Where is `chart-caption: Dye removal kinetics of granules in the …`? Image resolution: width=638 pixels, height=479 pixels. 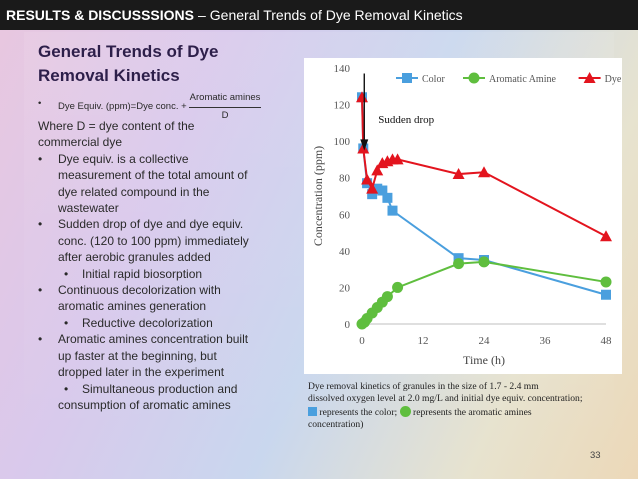
chart-caption: Dye removal kinetics of granules in the … is located at coordinates (463, 406).